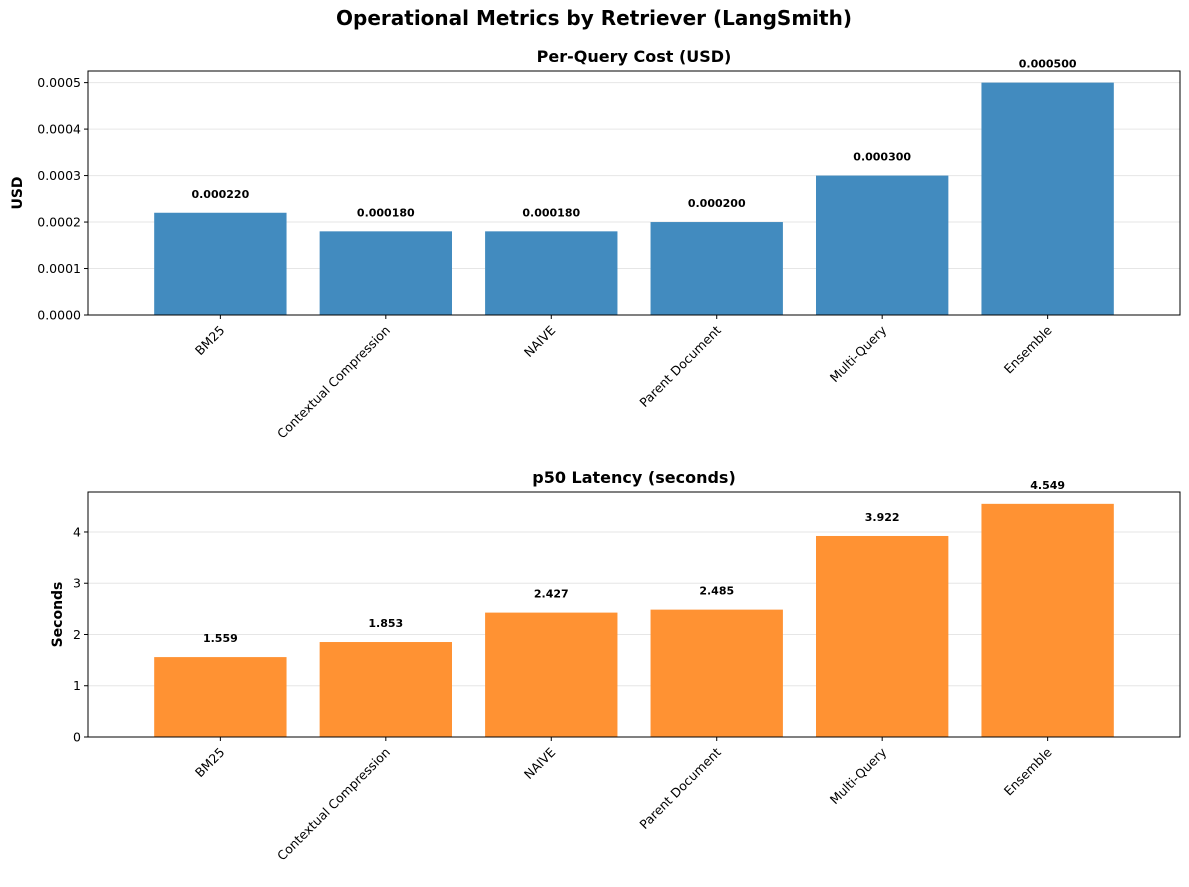  Describe the element at coordinates (634, 56) in the screenshot. I see `cost-chart-title: Per-Query Cost (USD)` at that location.